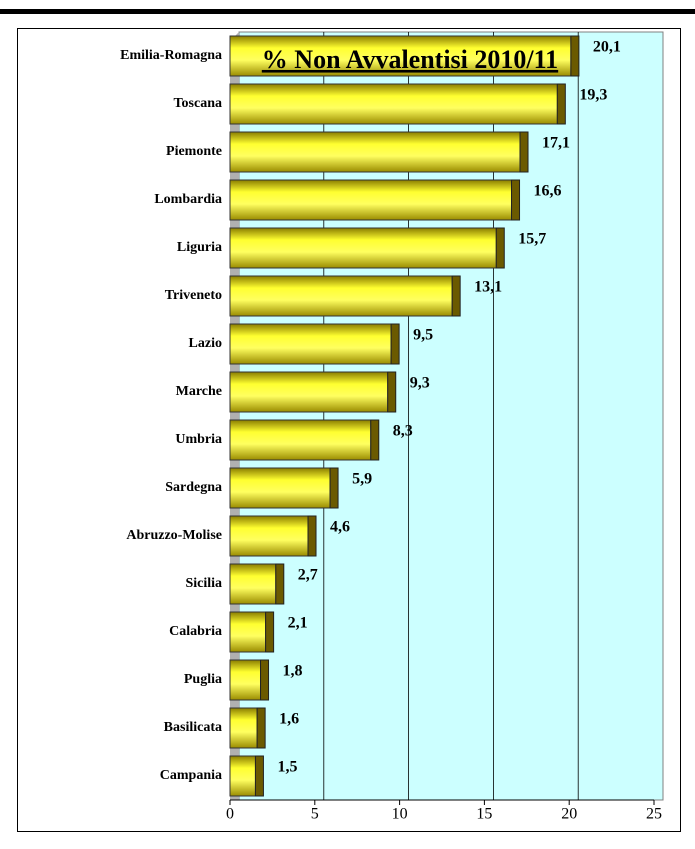 This screenshot has width=695, height=849. I want to click on x-tick-label: 25, so click(654, 814).